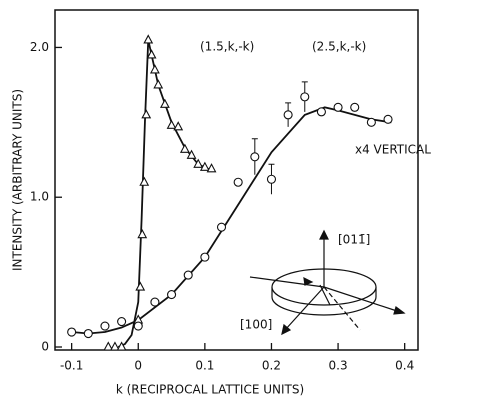 This screenshot has width=477, height=404. I want to click on x-tick-label: -0.1, so click(71, 366).